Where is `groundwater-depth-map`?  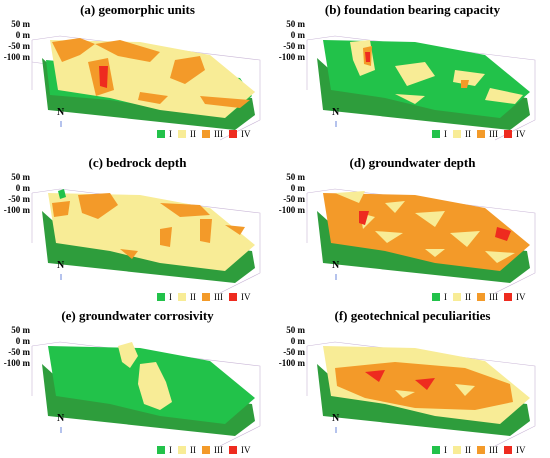
groundwater-depth-map is located at coordinates (421, 241).